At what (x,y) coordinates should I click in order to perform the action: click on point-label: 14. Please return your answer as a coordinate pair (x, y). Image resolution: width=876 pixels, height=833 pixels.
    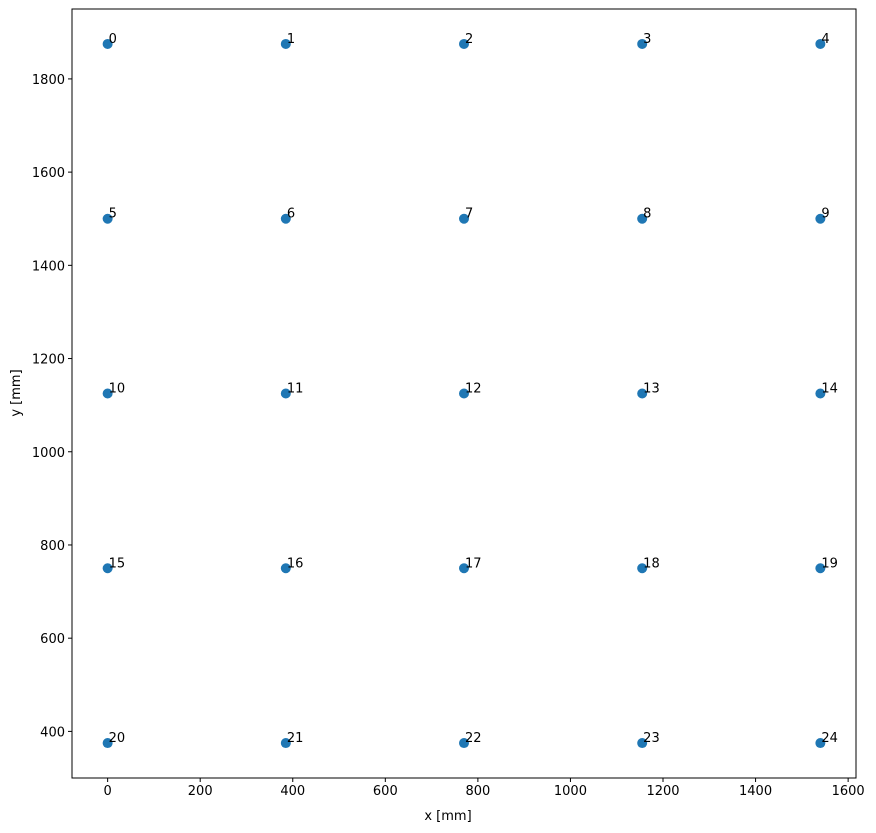
    Looking at the image, I should click on (829, 389).